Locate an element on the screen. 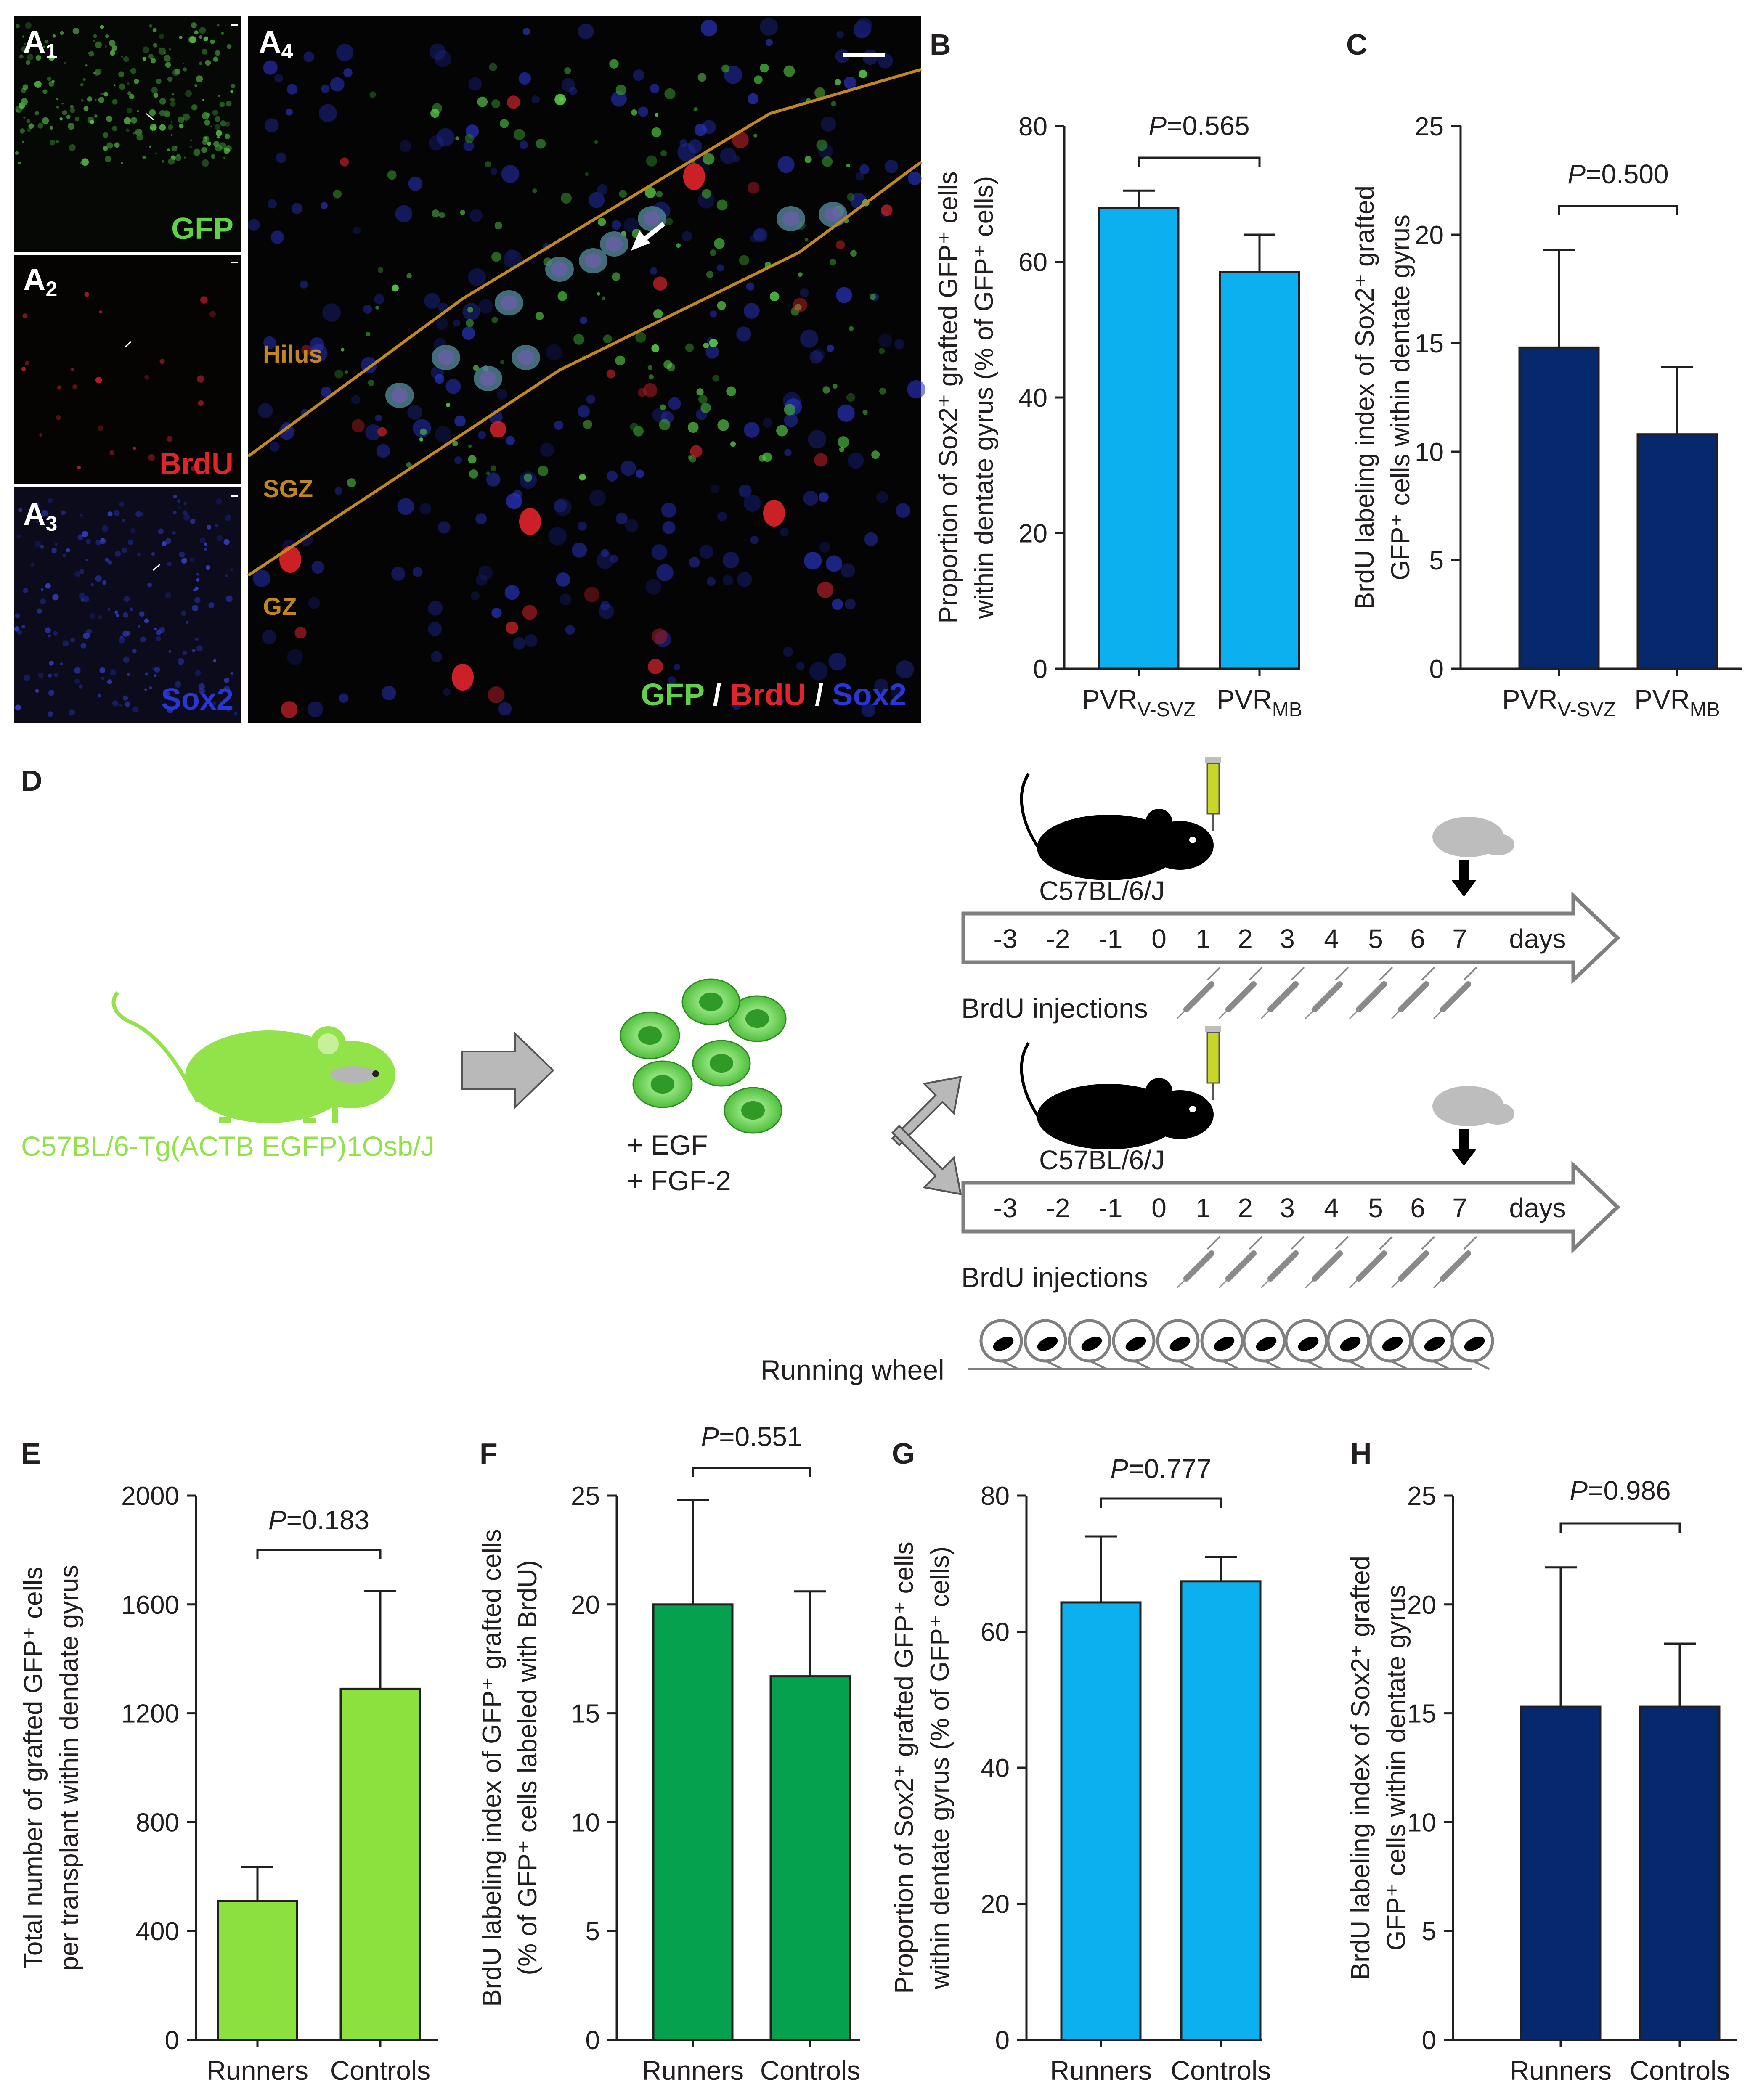 The image size is (1758, 2100). x-tick-label-main: PVR is located at coordinates (1244, 699).